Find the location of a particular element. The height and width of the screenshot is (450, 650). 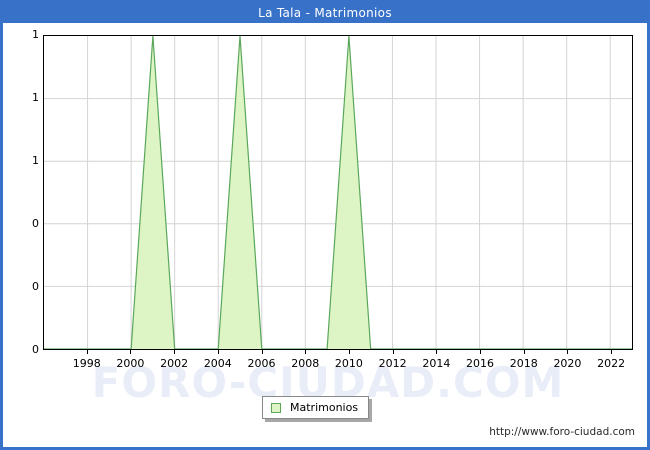

x-axis-tick-label: 2010 is located at coordinates (348, 363).